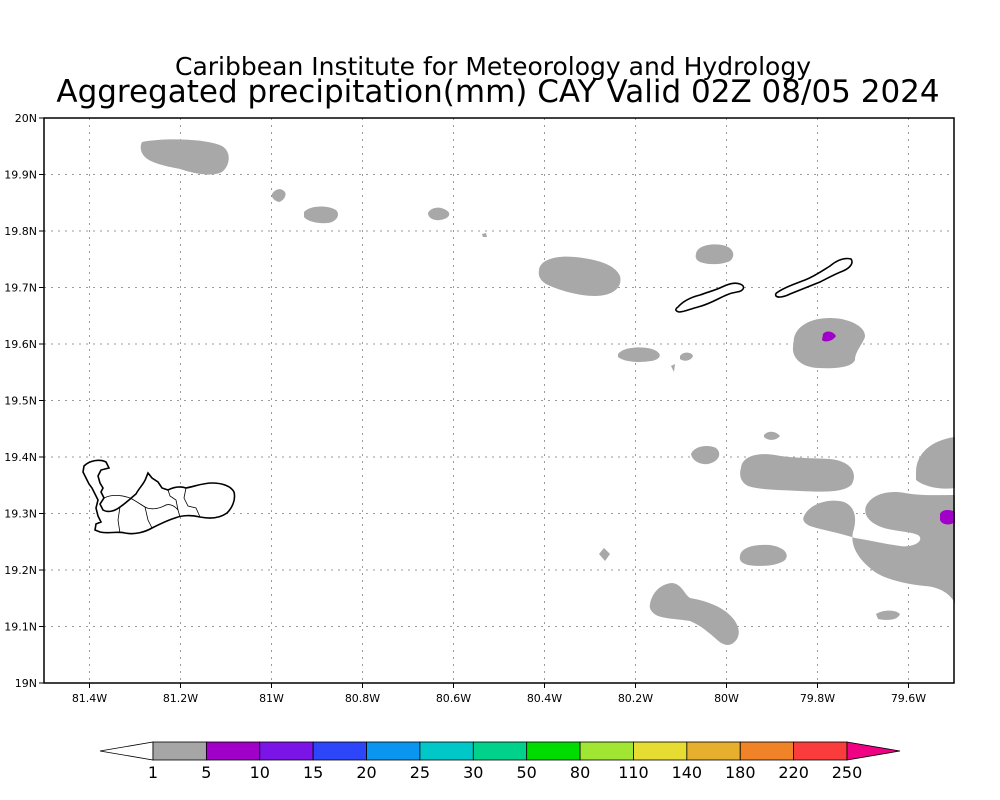  I want to click on lon-tick-label: 80.4W, so click(544, 698).